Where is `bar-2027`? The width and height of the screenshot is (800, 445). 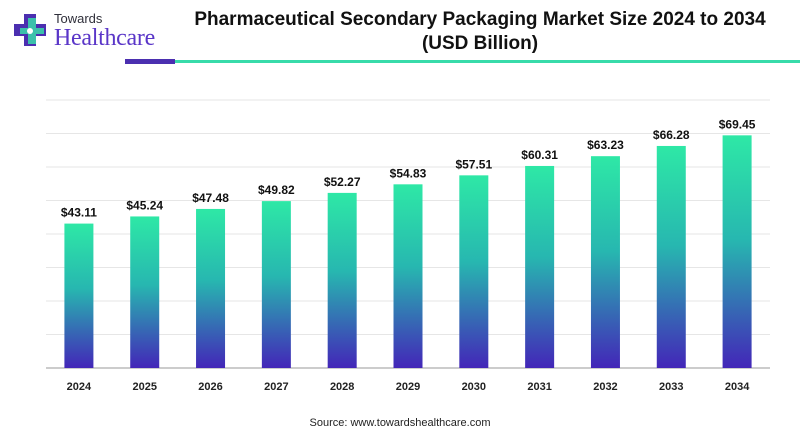
bar-2027 is located at coordinates (276, 284).